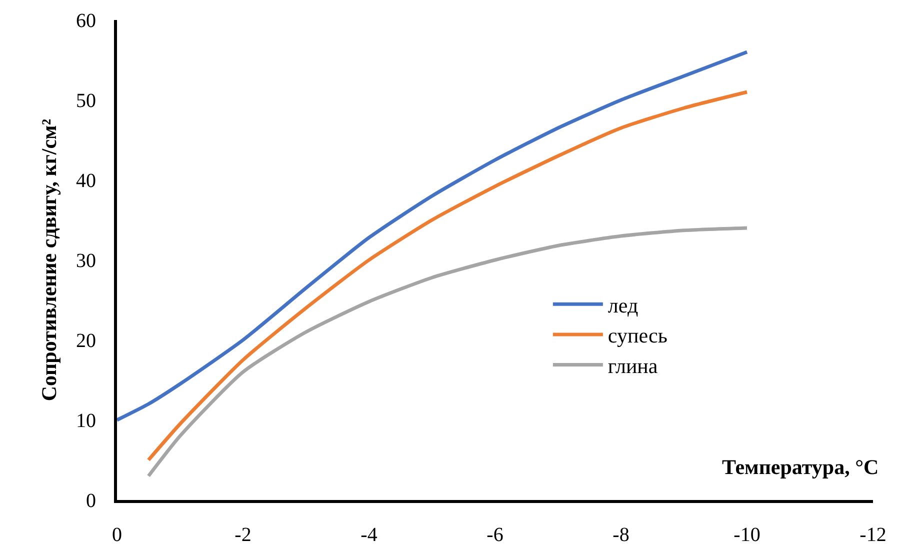 The width and height of the screenshot is (907, 549). I want to click on x-tick-label: -8, so click(621, 535).